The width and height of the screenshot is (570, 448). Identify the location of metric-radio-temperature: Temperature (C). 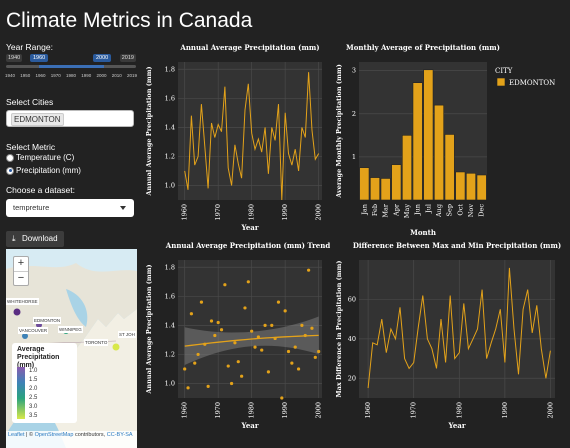
(40, 157).